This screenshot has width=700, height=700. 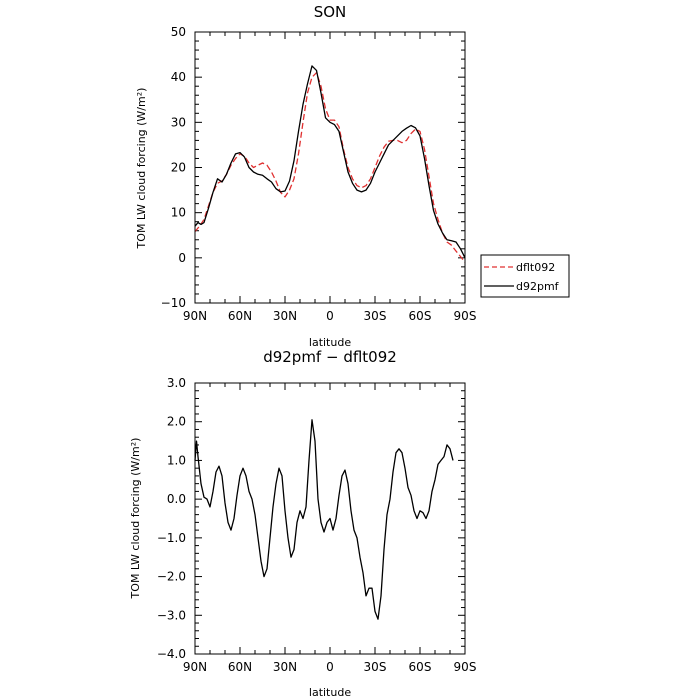 I want to click on bottom-y-tick-label: 1.0, so click(x=176, y=460).